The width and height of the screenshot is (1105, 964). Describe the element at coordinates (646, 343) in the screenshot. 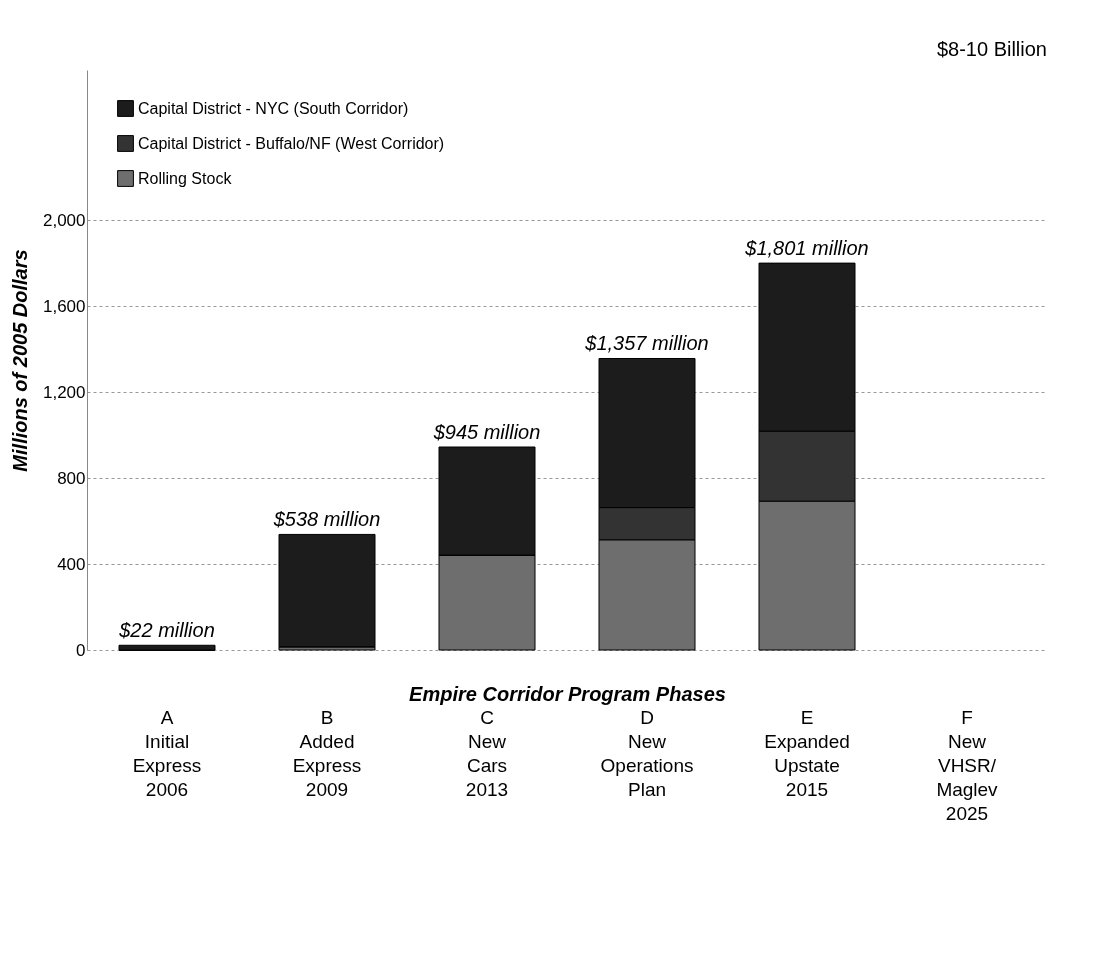

I see `total-label: $1,357 million` at that location.